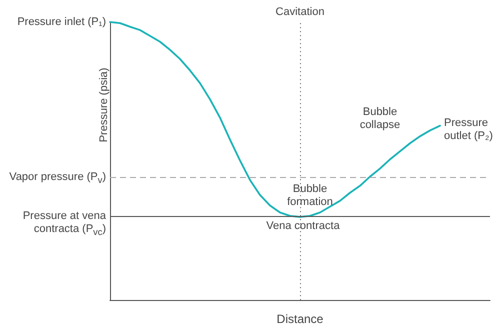 The height and width of the screenshot is (330, 500). What do you see at coordinates (380, 119) in the screenshot?
I see `annotation: Bubble collapse` at bounding box center [380, 119].